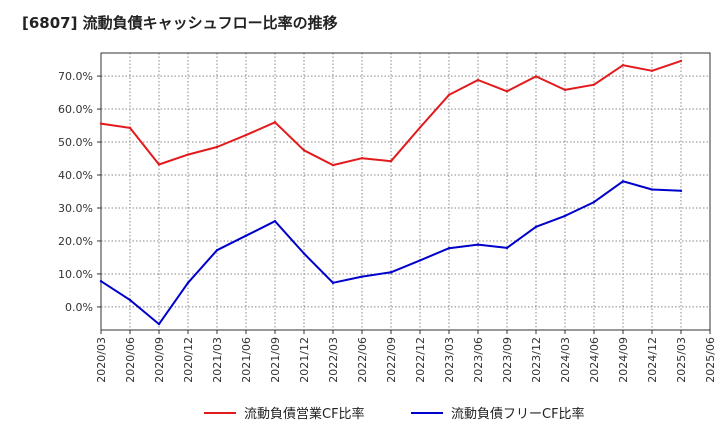 The height and width of the screenshot is (440, 720). Describe the element at coordinates (565, 360) in the screenshot. I see `x-tick-label: 2024/03` at that location.